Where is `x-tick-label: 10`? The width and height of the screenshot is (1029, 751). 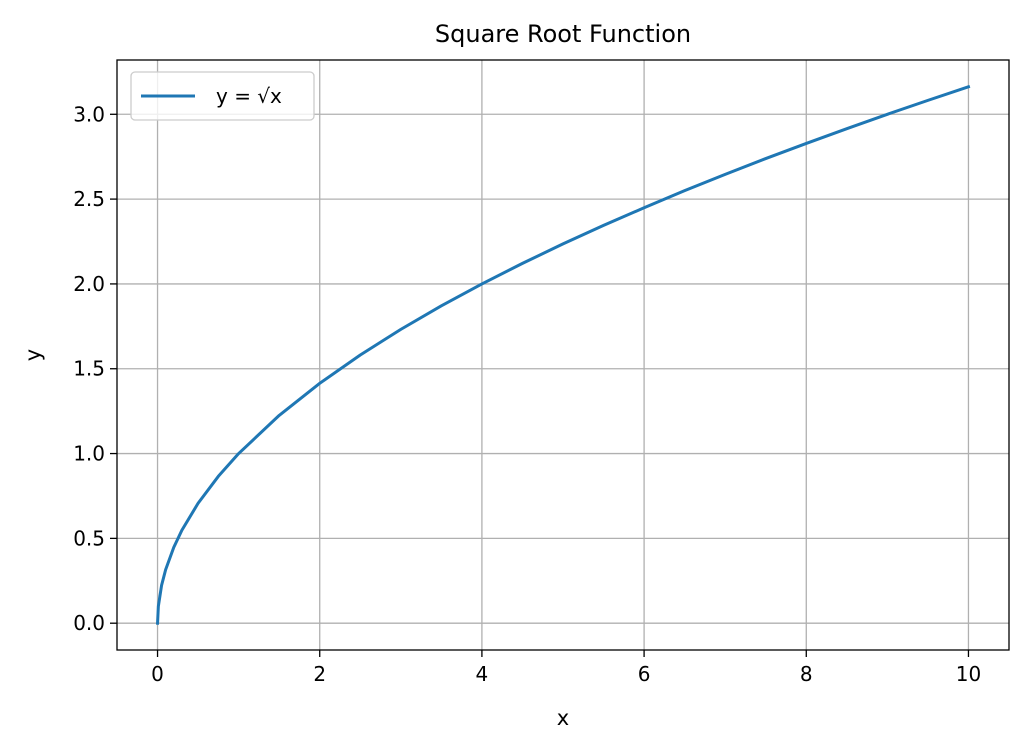 x-tick-label: 10 is located at coordinates (968, 674).